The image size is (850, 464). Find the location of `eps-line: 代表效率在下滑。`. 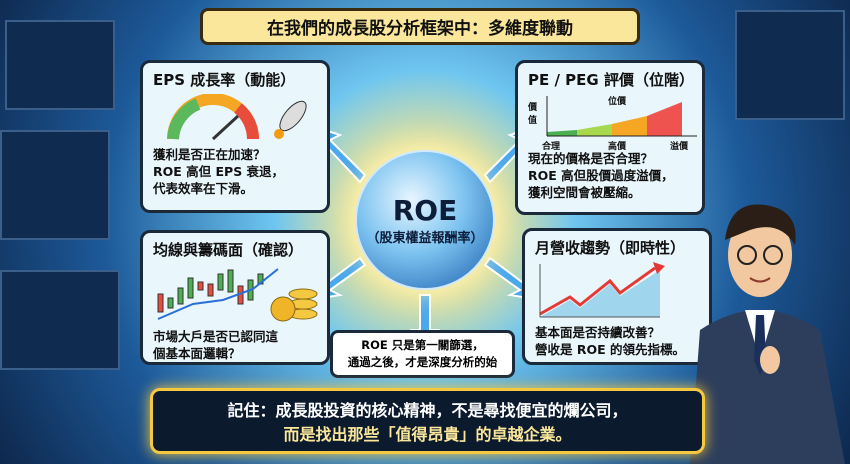

eps-line: 代表效率在下滑。 is located at coordinates (203, 188).